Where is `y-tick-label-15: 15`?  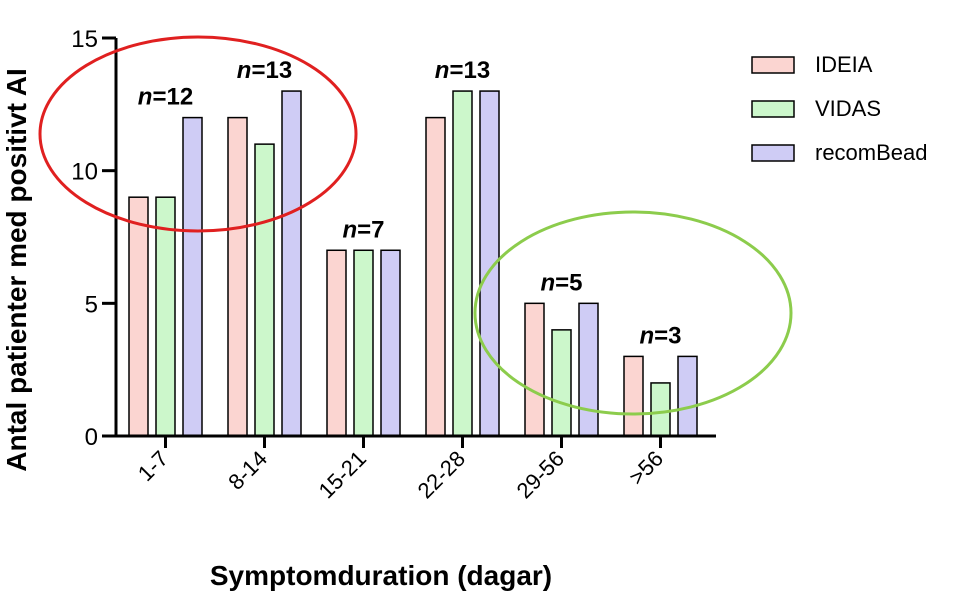
y-tick-label-15: 15 is located at coordinates (84, 39).